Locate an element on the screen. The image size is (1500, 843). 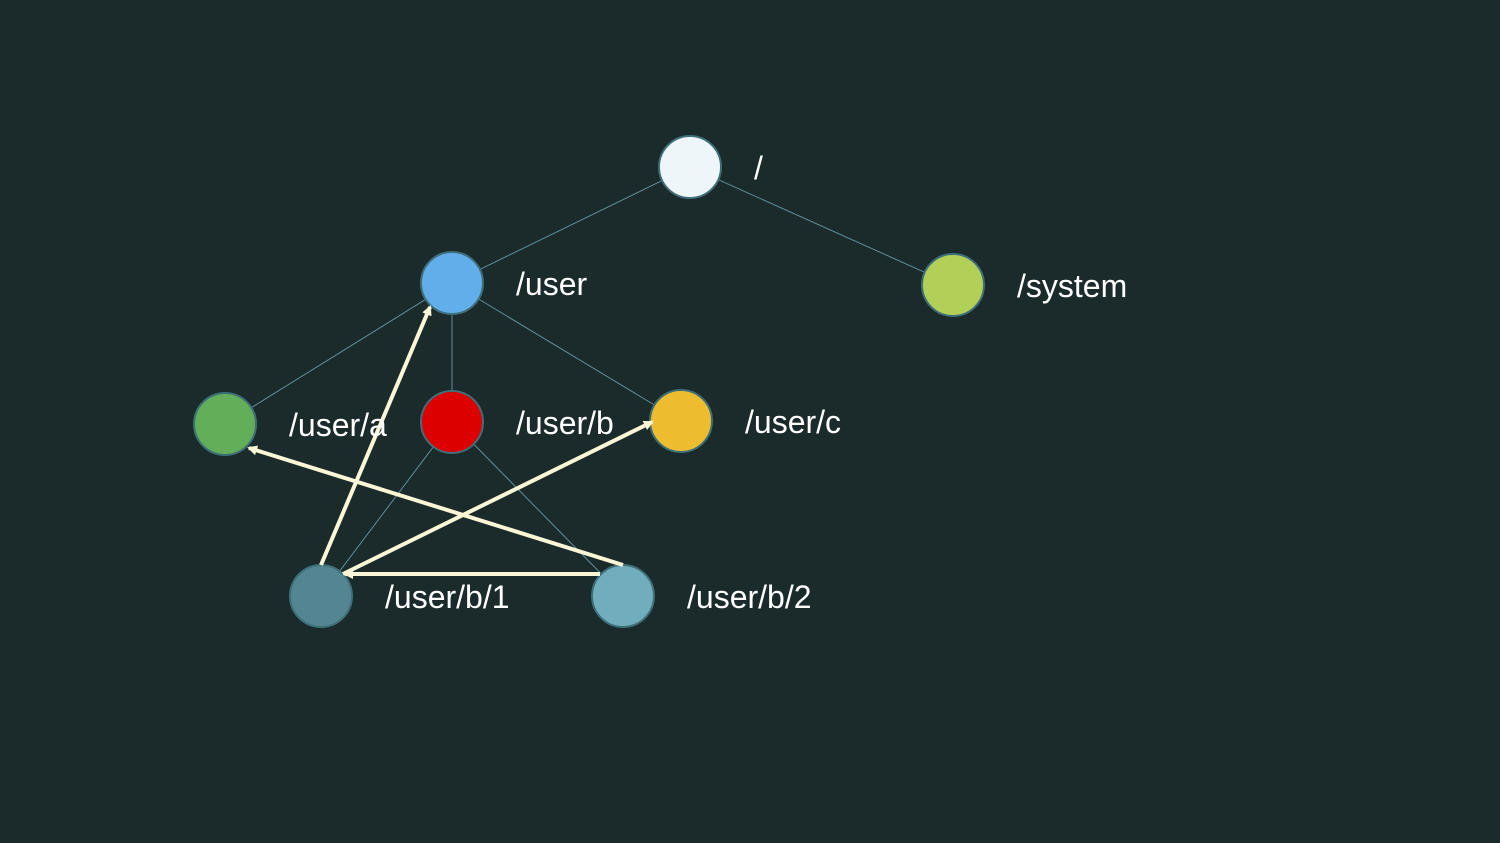
node-label-user-a: /user/a is located at coordinates (338, 425).